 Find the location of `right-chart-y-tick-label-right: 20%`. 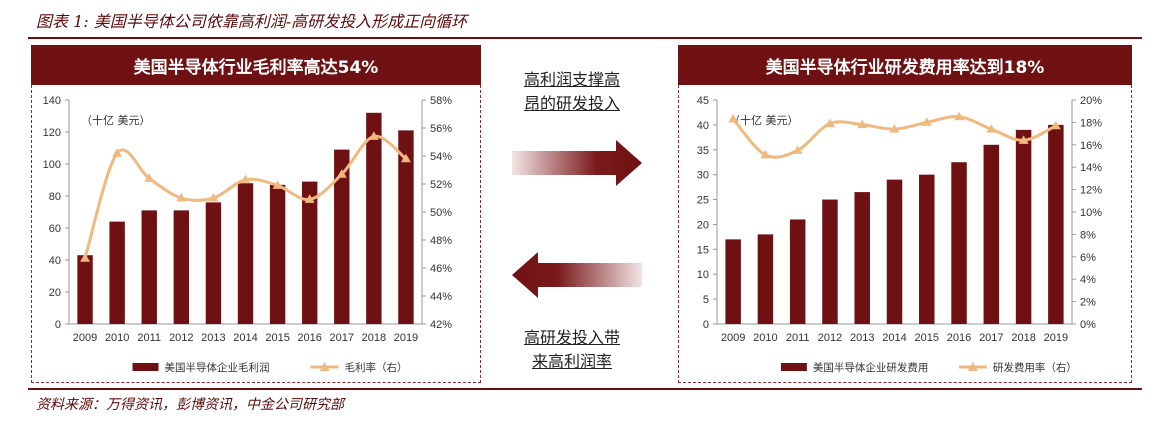

right-chart-y-tick-label-right: 20% is located at coordinates (1091, 101).